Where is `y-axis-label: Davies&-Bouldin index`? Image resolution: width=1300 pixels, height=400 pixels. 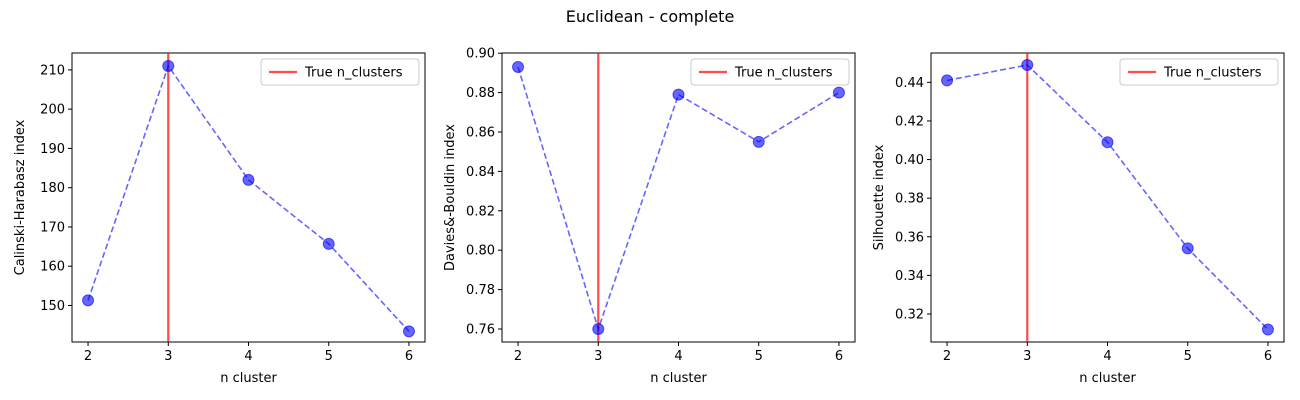 y-axis-label: Davies&-Bouldin index is located at coordinates (450, 197).